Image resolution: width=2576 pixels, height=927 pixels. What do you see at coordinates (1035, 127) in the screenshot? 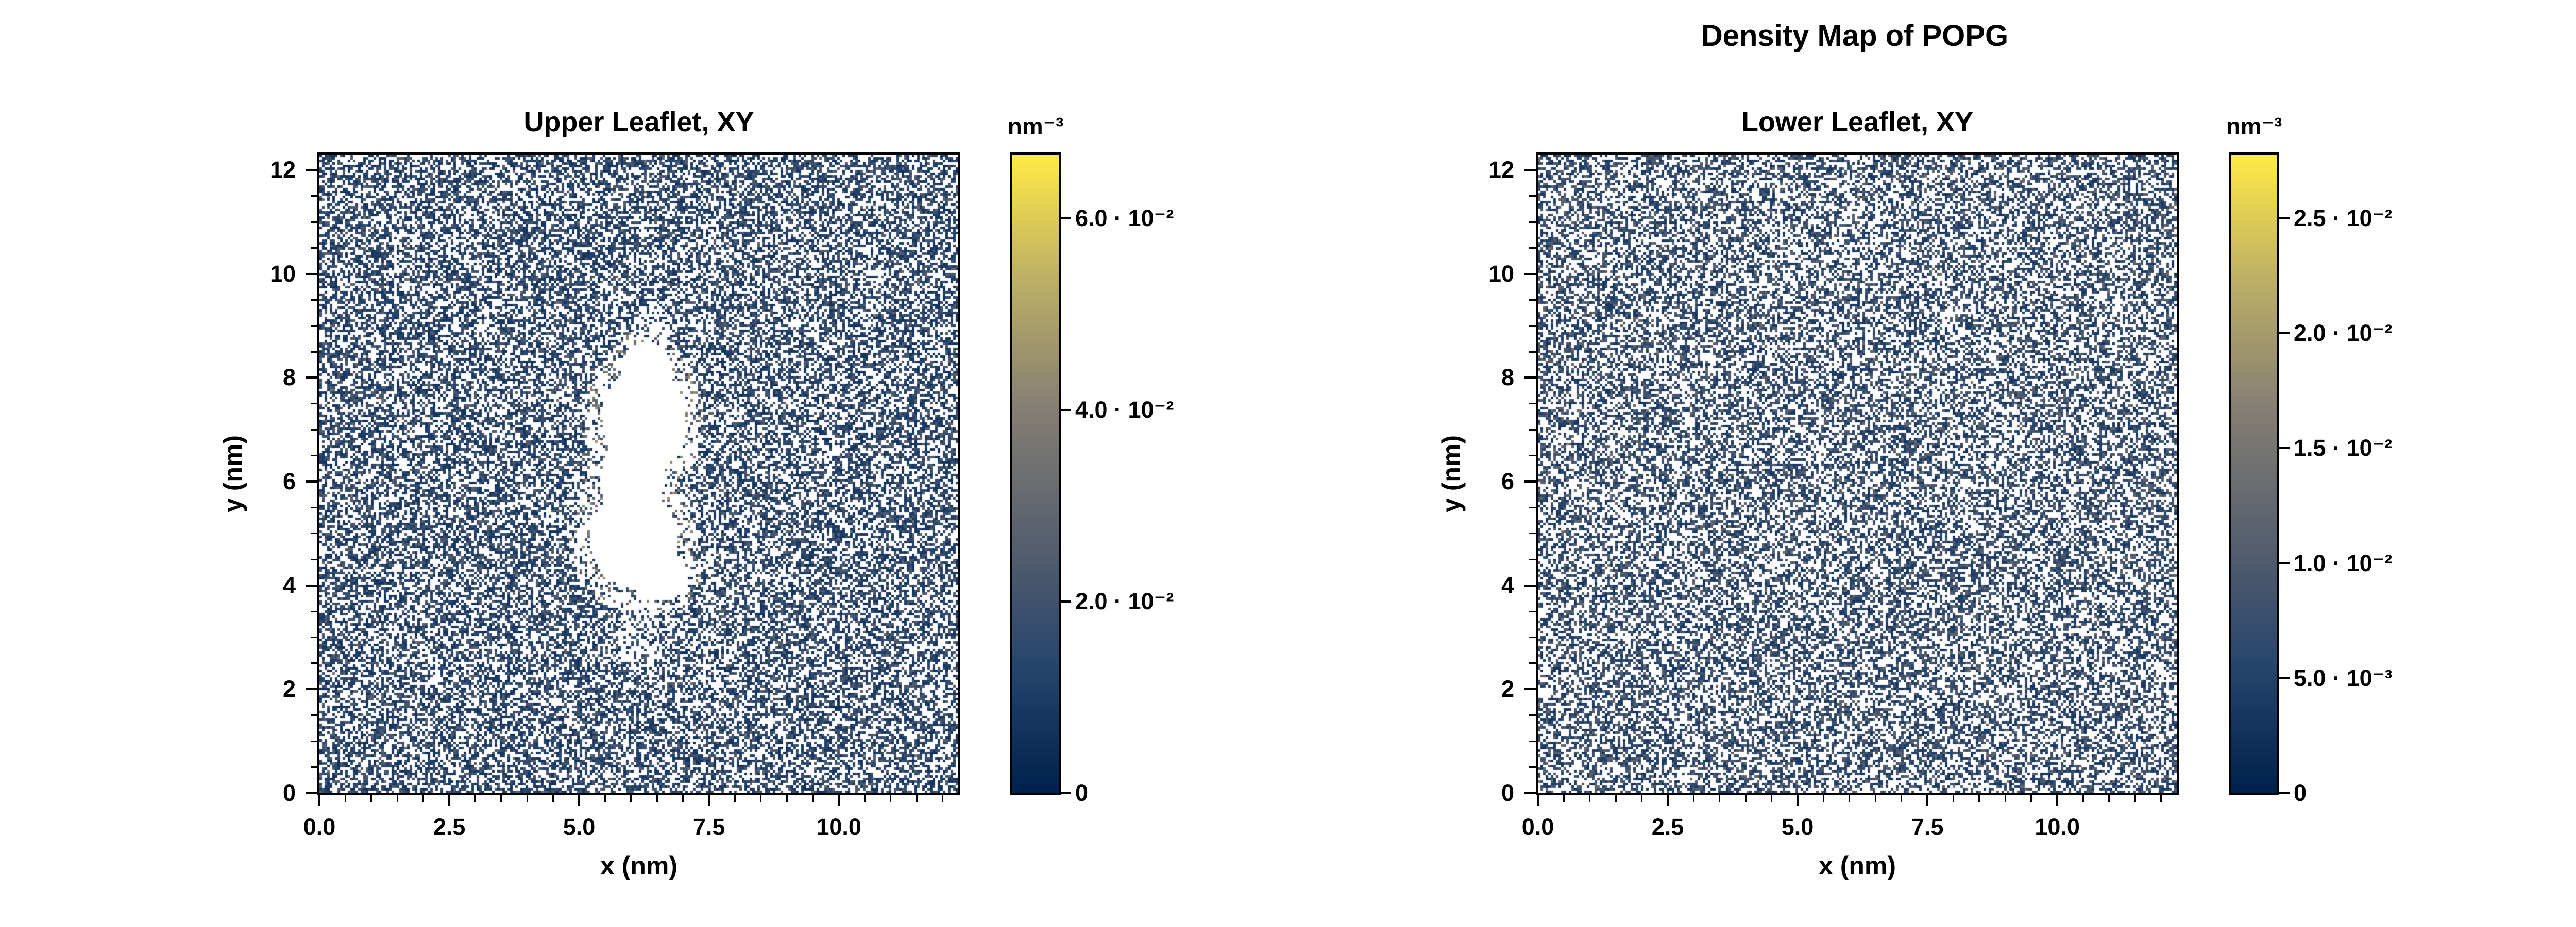
I see `upper-leaflet-colorbar-unit: nm⁻³` at bounding box center [1035, 127].